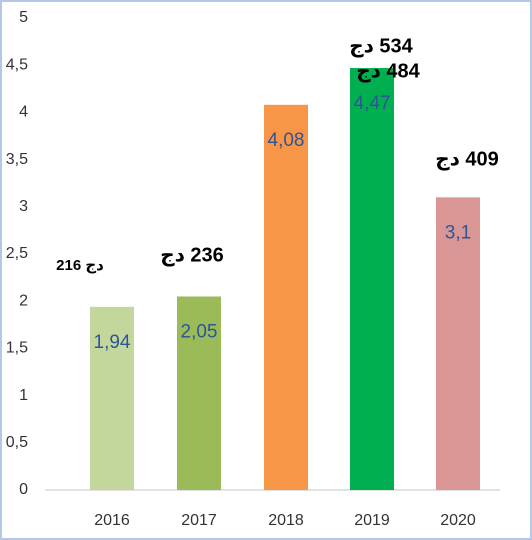 This screenshot has height=540, width=532. What do you see at coordinates (17, 253) in the screenshot?
I see `y-tick-label: 2,5` at bounding box center [17, 253].